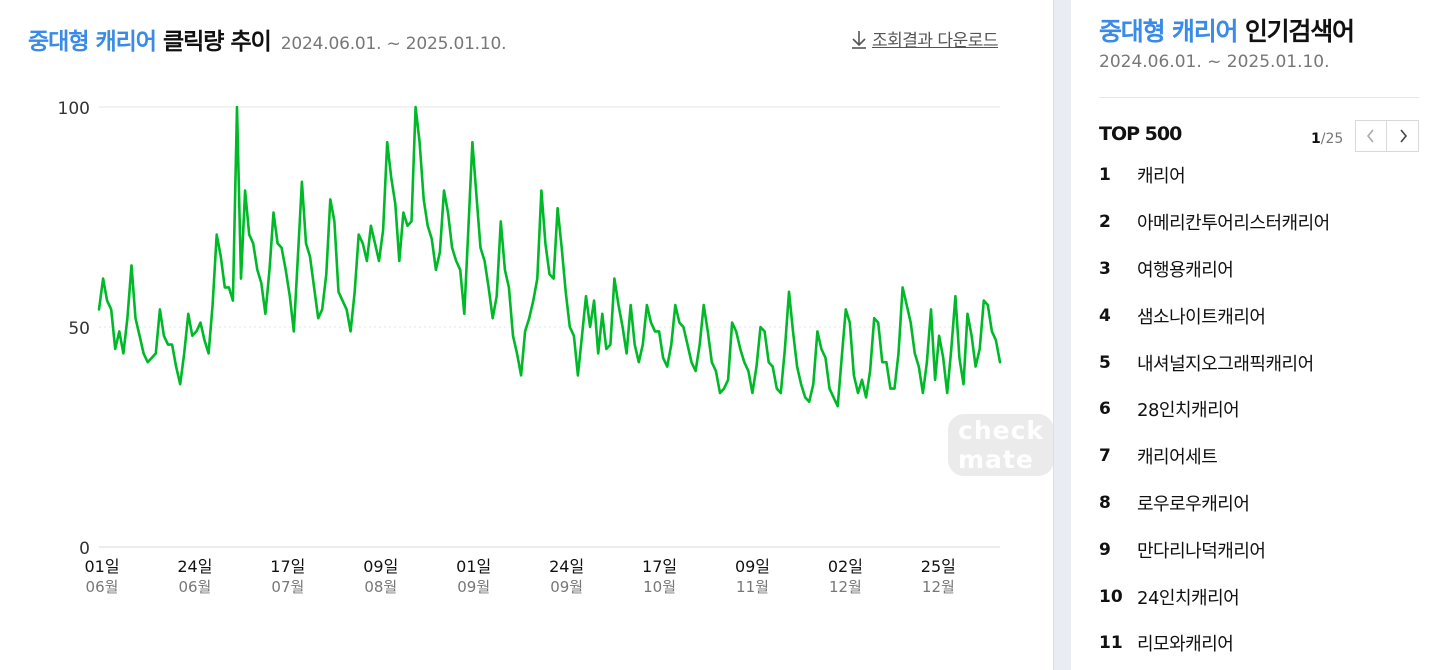  I want to click on chevron-left-icon, so click(1370, 136).